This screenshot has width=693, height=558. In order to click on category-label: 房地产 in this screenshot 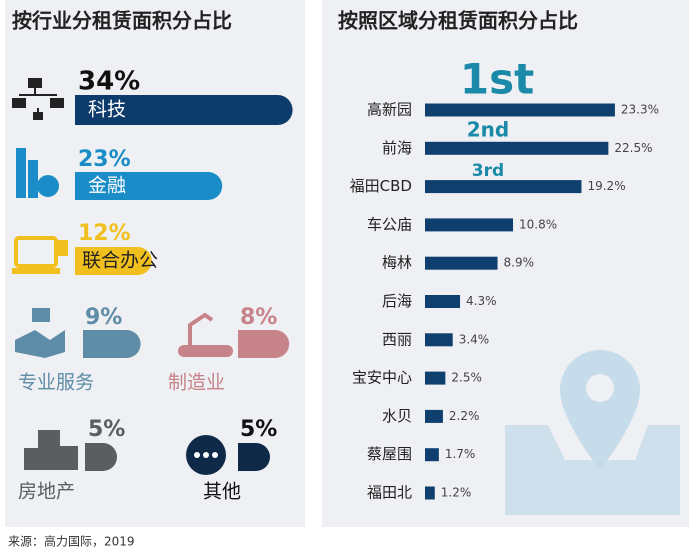, I will do `click(46, 492)`.